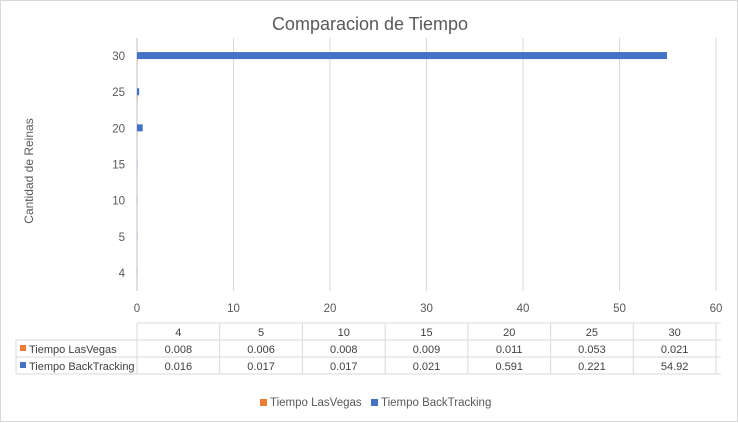 The height and width of the screenshot is (423, 738). I want to click on table-cell: 0.011, so click(509, 350).